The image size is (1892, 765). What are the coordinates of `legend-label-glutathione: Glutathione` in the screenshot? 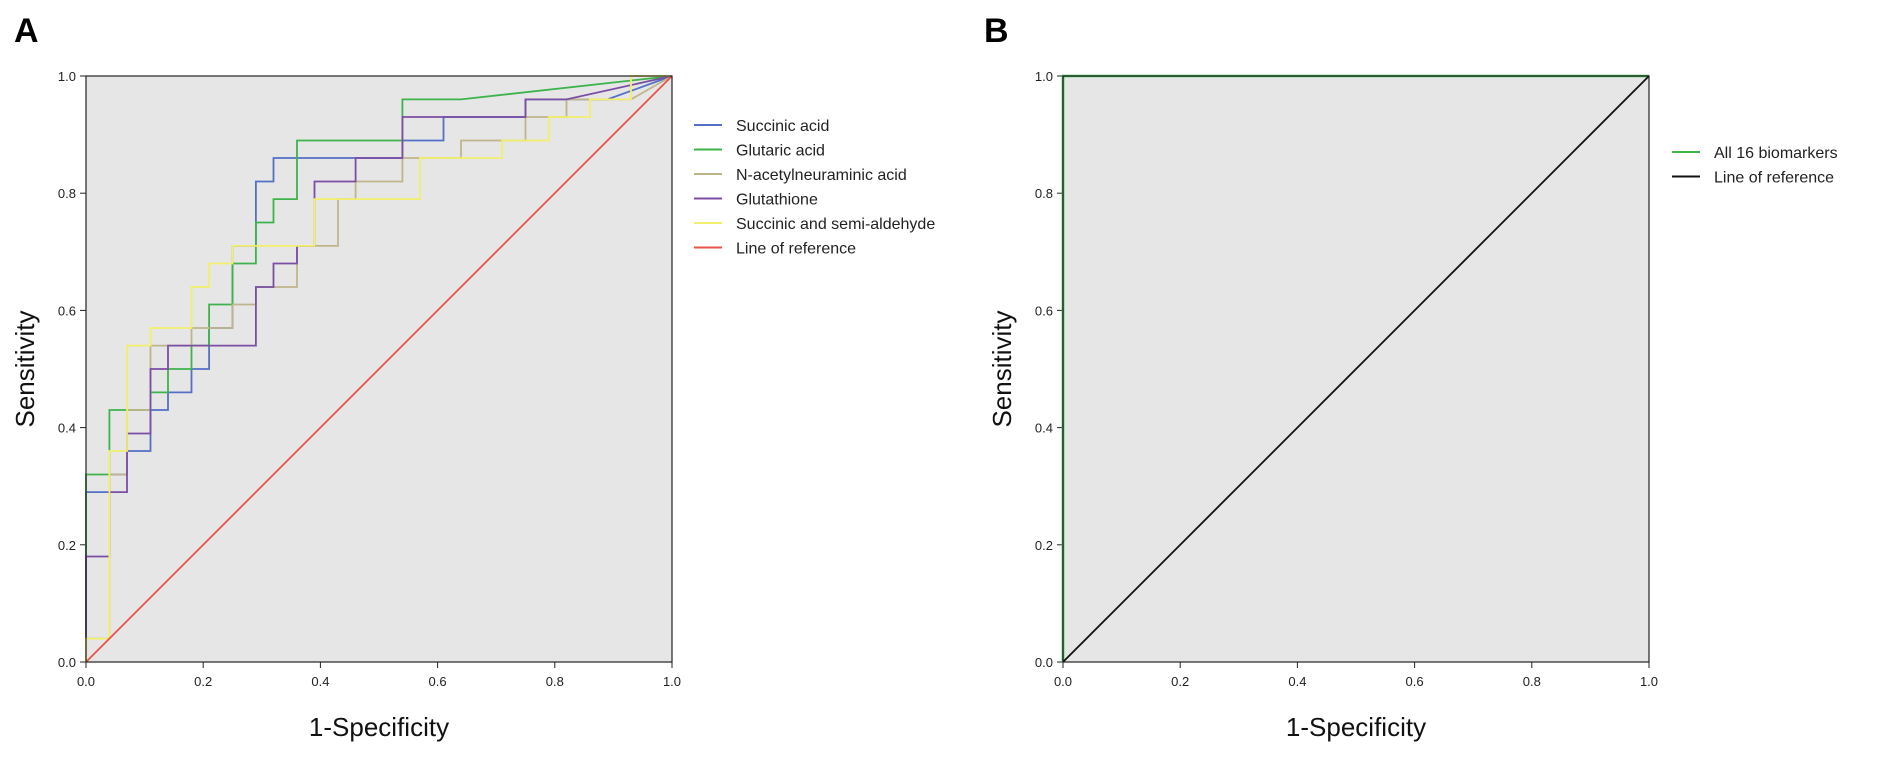 It's located at (777, 200).